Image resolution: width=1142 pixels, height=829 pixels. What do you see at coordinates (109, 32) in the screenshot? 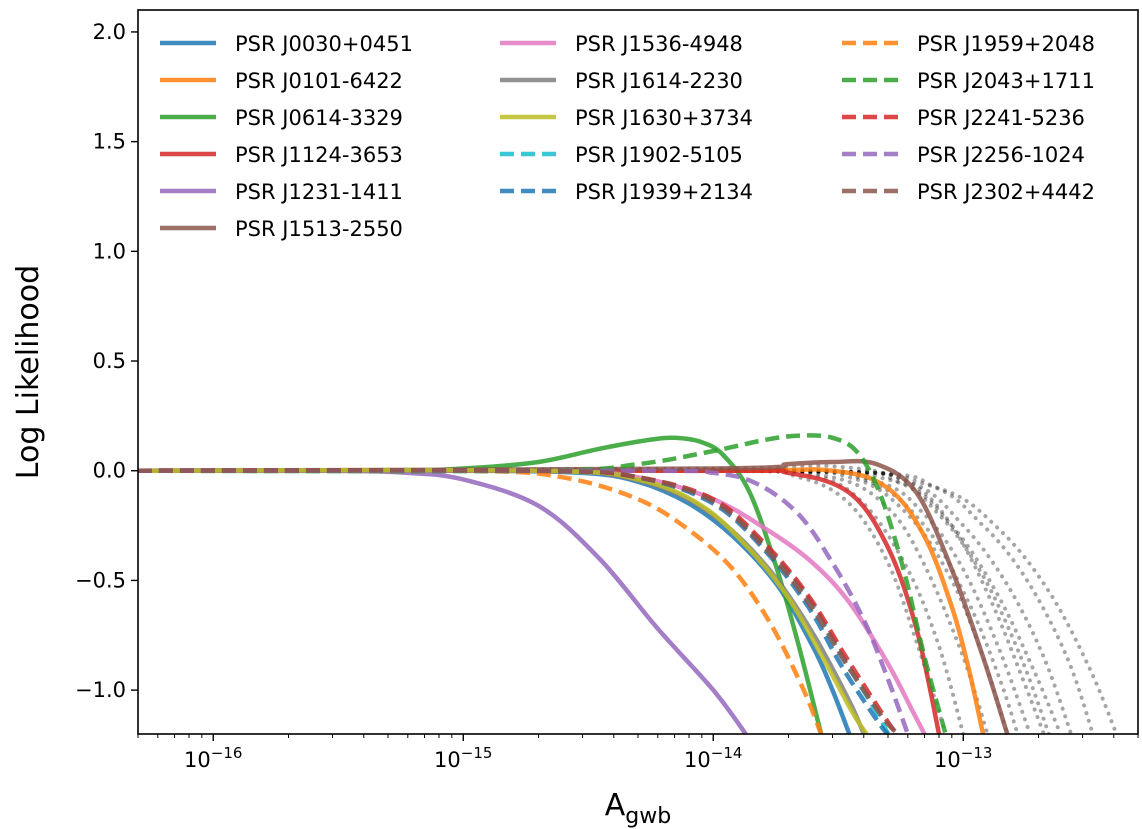
I see `y-tick-label: 2.0` at bounding box center [109, 32].